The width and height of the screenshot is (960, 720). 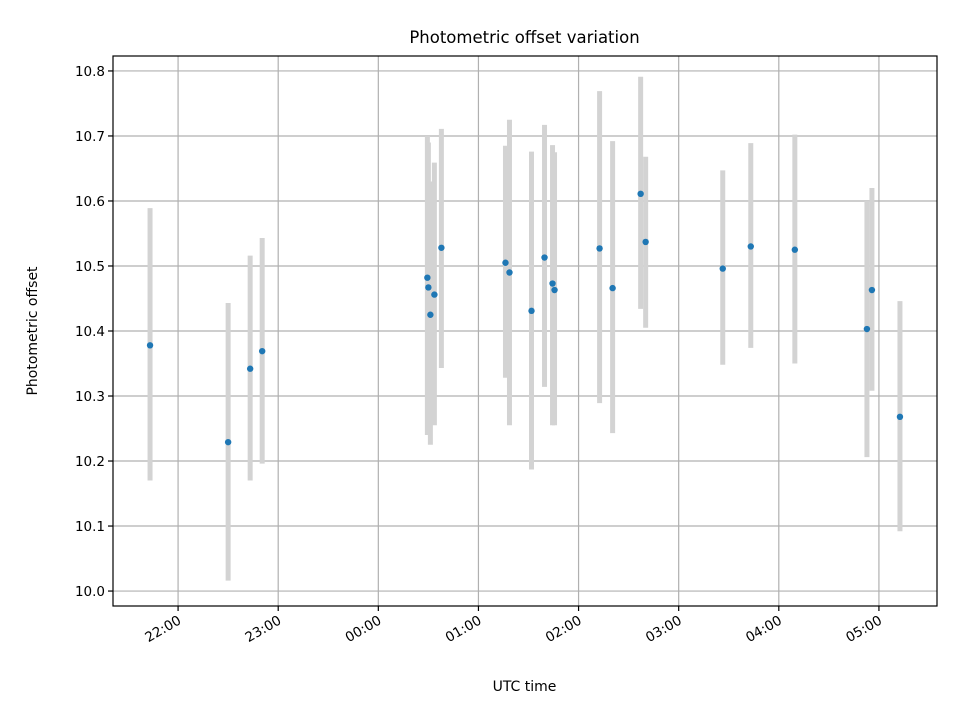 What do you see at coordinates (90, 592) in the screenshot?
I see `y-tick-label: 10.0` at bounding box center [90, 592].